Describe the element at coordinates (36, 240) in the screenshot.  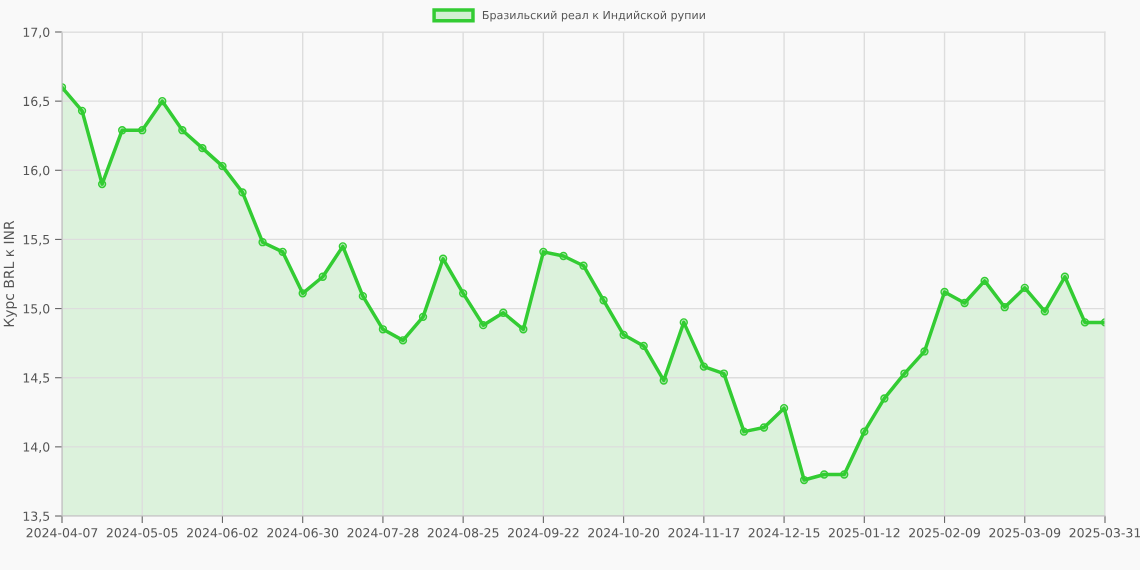
I see `y-tick-label: 15,5` at that location.